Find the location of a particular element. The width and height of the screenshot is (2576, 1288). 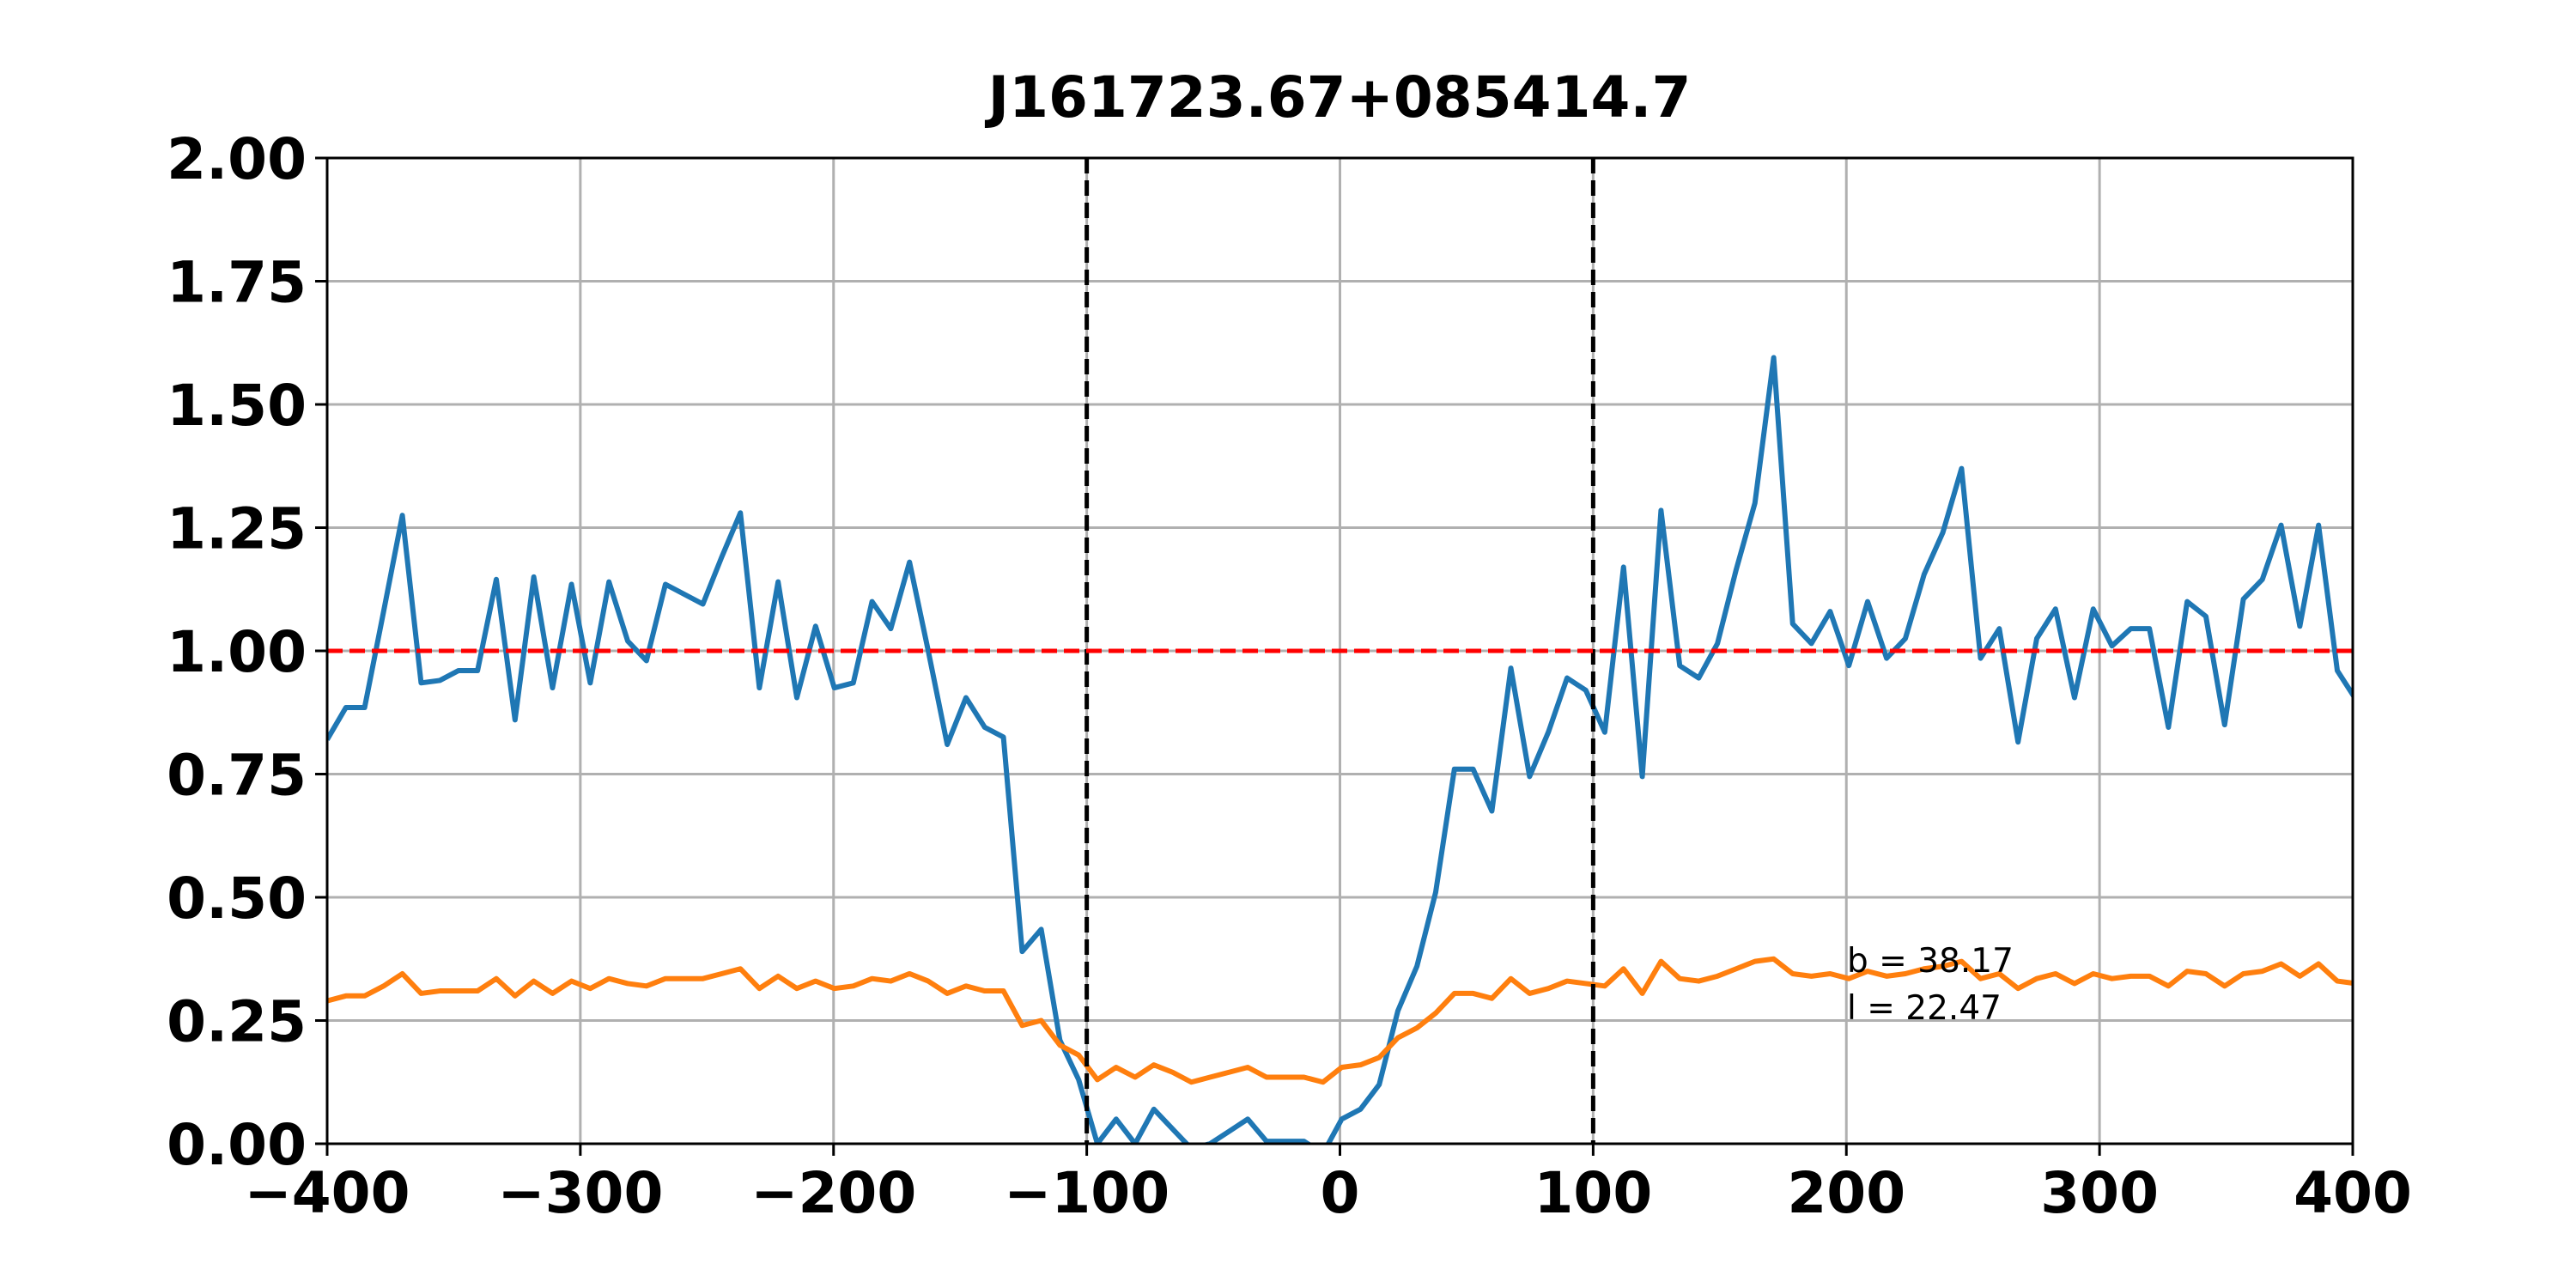

y-tick-label: 1.25 is located at coordinates (237, 529).